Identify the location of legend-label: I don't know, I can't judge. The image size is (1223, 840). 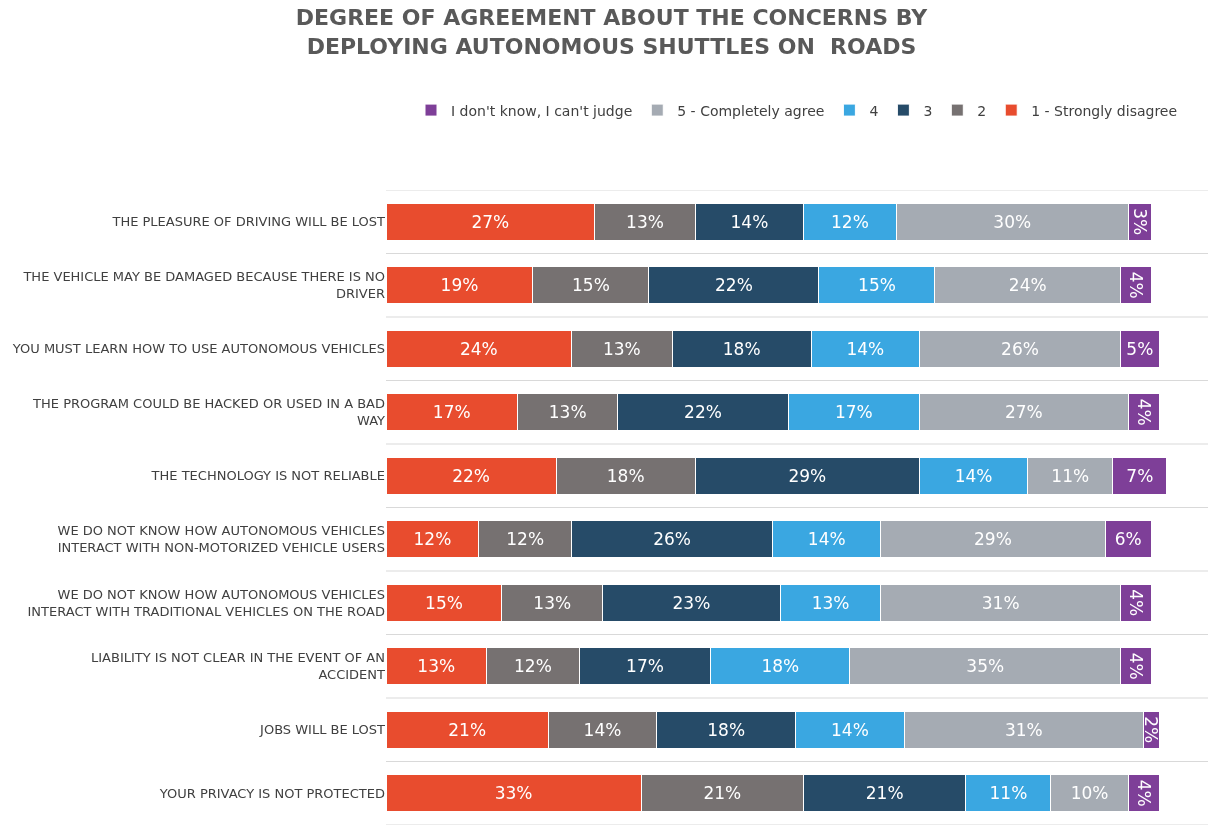
(542, 110).